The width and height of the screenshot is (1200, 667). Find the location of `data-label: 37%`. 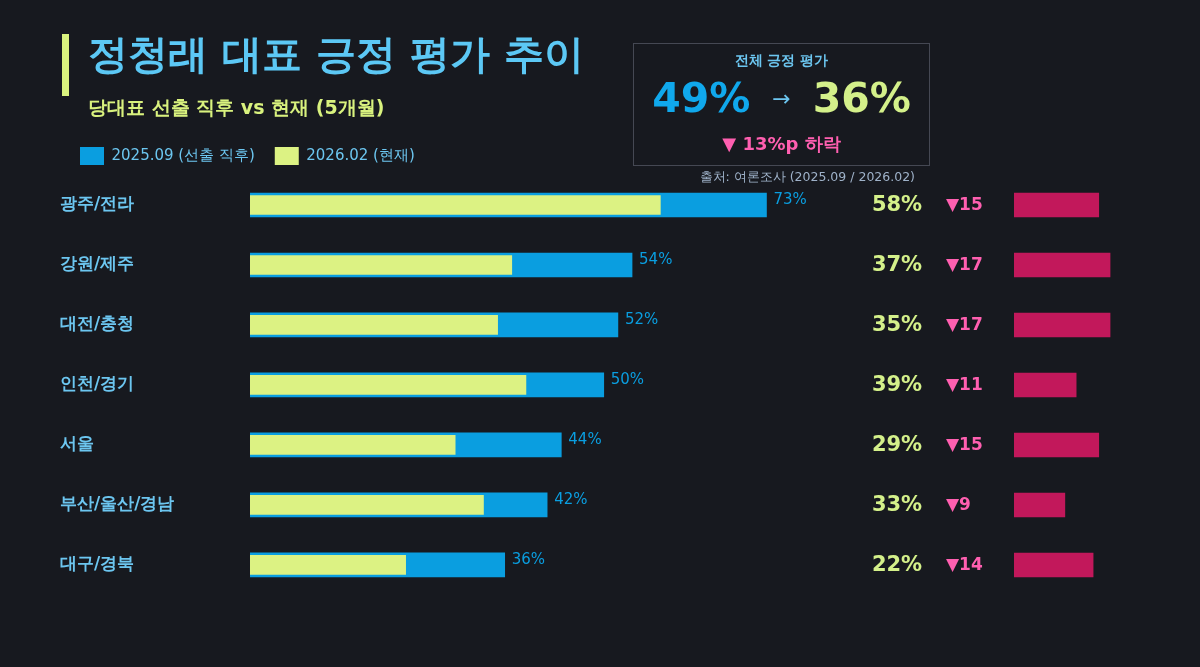

data-label: 37% is located at coordinates (897, 264).